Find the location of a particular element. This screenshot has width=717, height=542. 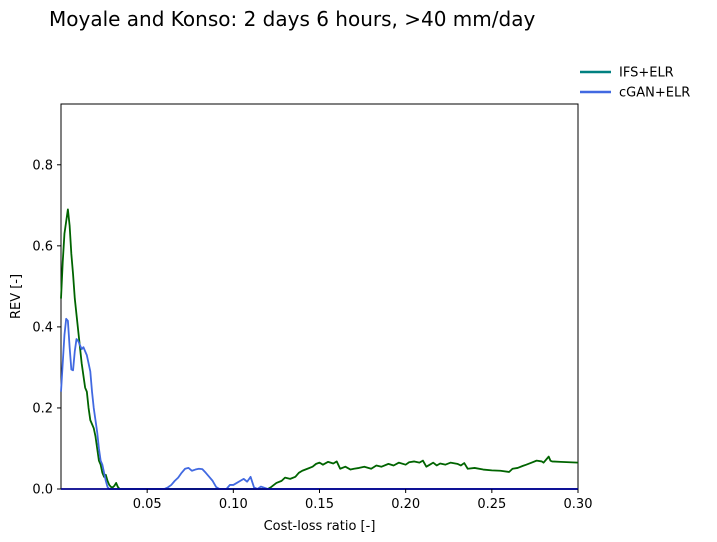

x-tick-label: 0.05 is located at coordinates (147, 504).